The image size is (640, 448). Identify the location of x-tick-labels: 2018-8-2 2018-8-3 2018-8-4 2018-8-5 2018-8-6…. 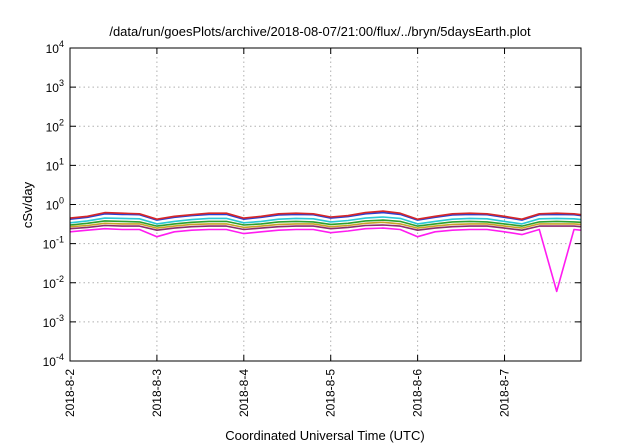
(287, 393).